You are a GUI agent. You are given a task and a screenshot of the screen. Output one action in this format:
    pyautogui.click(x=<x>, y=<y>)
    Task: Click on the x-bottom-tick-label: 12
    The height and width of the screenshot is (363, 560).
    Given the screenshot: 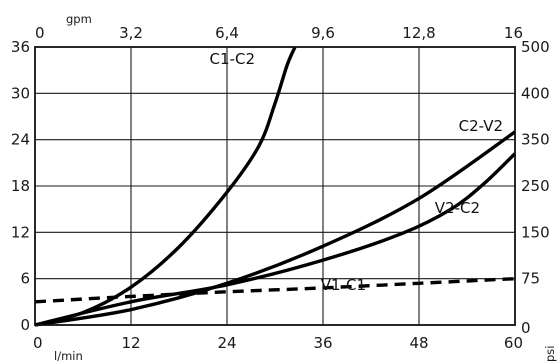 What is the action you would take?
    pyautogui.click(x=130, y=343)
    